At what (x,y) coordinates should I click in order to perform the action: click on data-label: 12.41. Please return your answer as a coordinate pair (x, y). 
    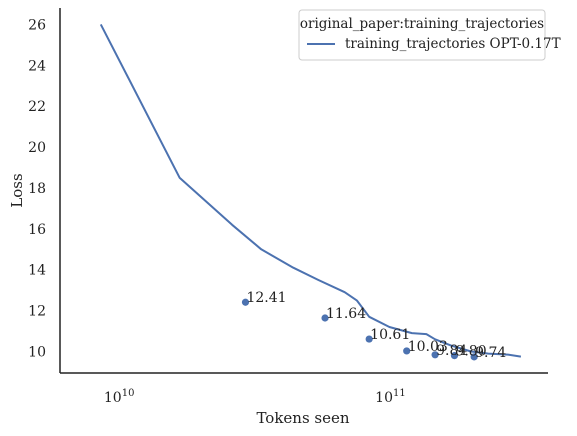
    Looking at the image, I should click on (266, 298).